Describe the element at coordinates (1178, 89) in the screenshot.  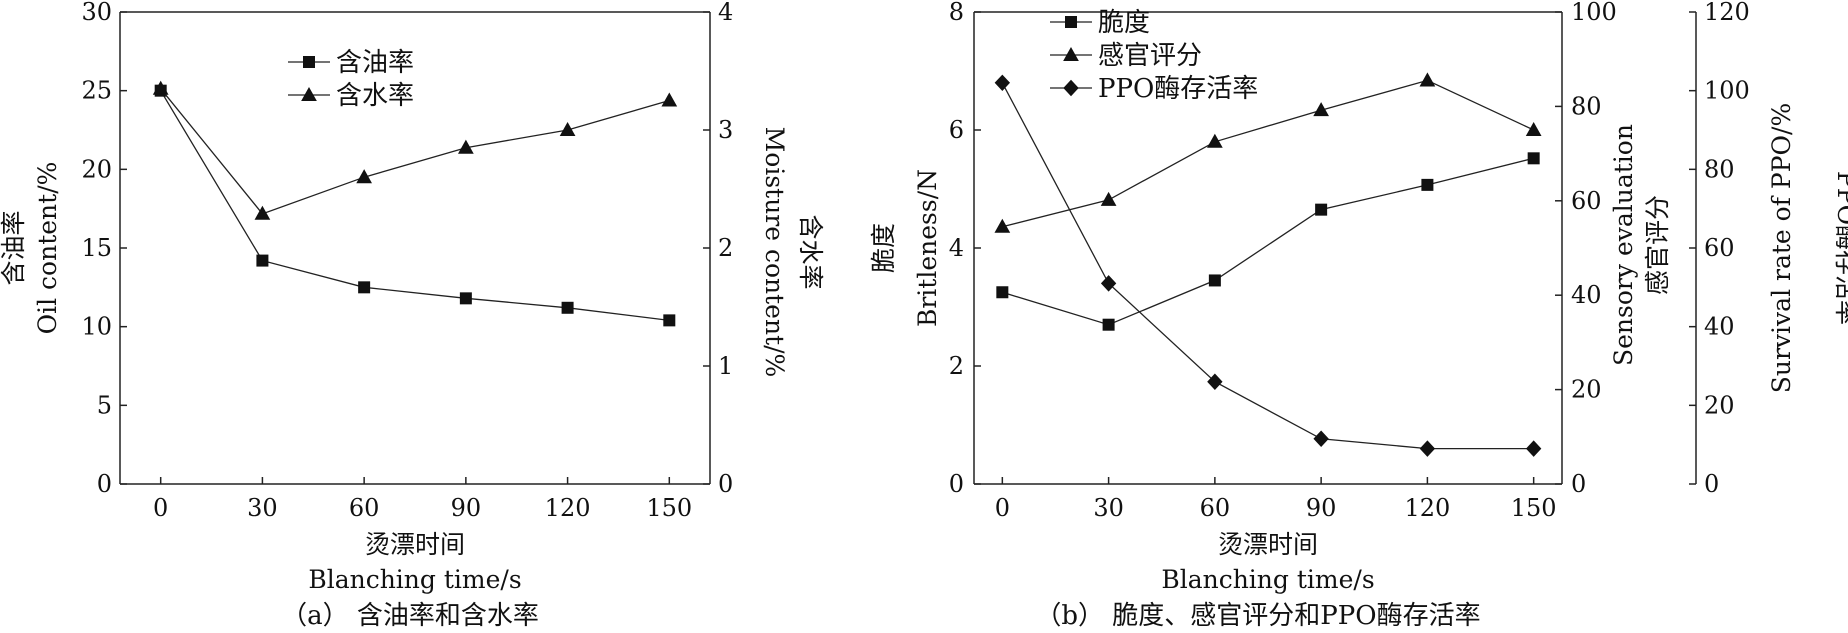
I see `legend-label: PPO酶存活率` at that location.